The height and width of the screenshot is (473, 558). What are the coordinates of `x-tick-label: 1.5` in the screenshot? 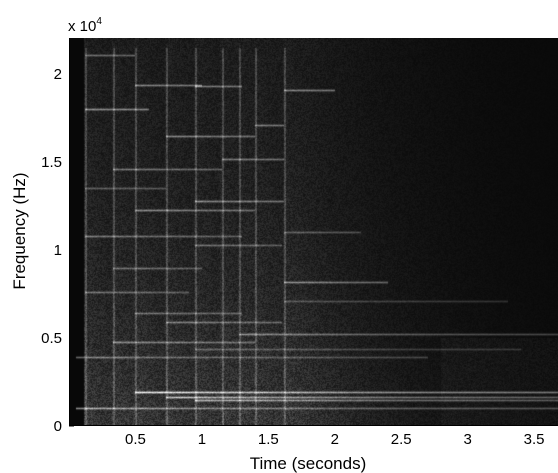 It's located at (268, 439).